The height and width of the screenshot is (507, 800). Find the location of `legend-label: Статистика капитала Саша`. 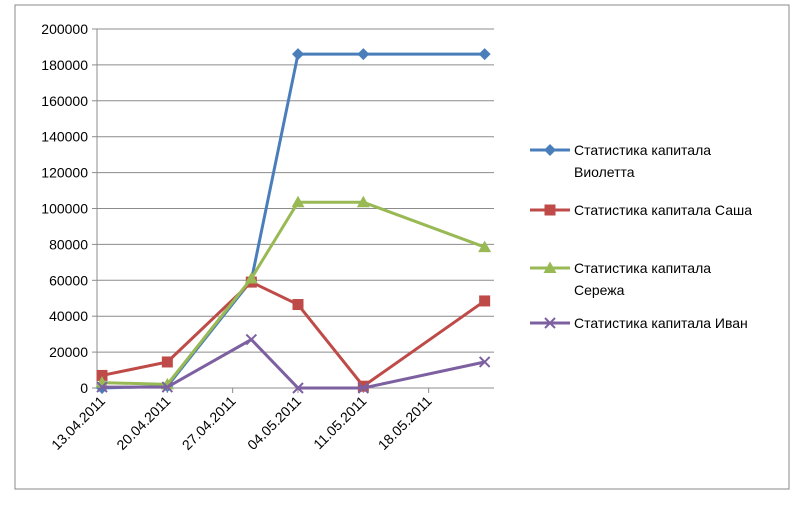

legend-label: Статистика капитала Саша is located at coordinates (663, 210).